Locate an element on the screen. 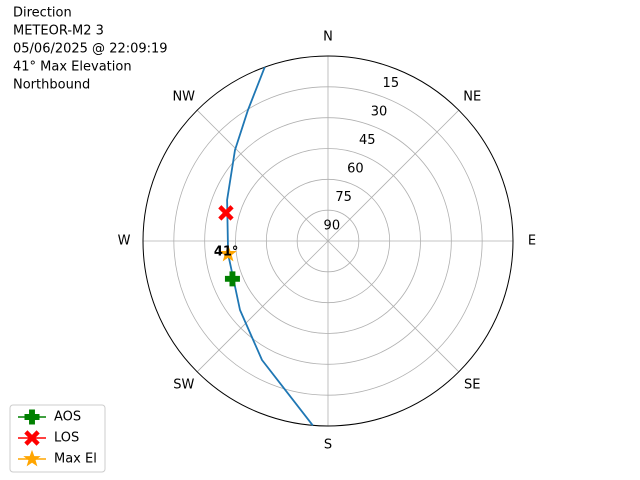 This screenshot has height=480, width=640. theta-tick-label: W is located at coordinates (124, 241).